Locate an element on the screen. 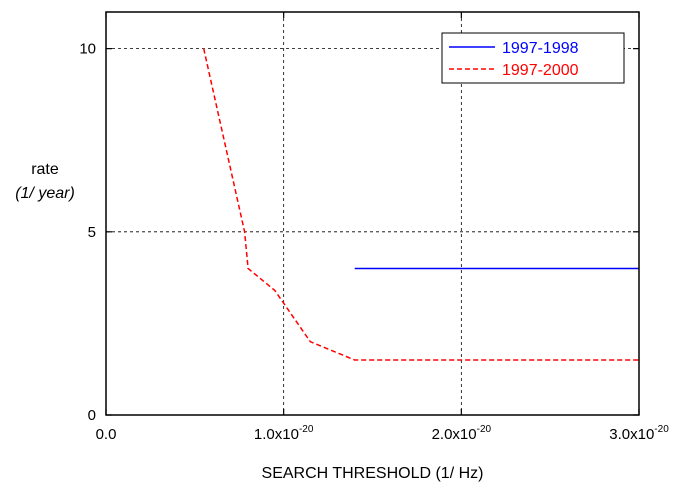 This screenshot has height=486, width=679. y-axis-label: rate is located at coordinates (45, 169).